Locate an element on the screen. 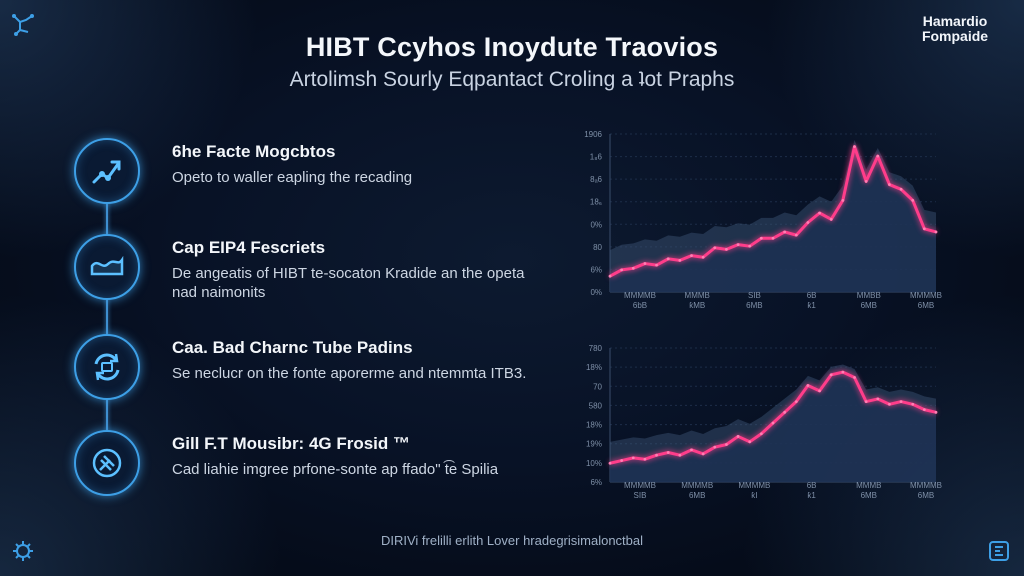 The width and height of the screenshot is (1024, 576). y-tick-label: 780 is located at coordinates (596, 348).